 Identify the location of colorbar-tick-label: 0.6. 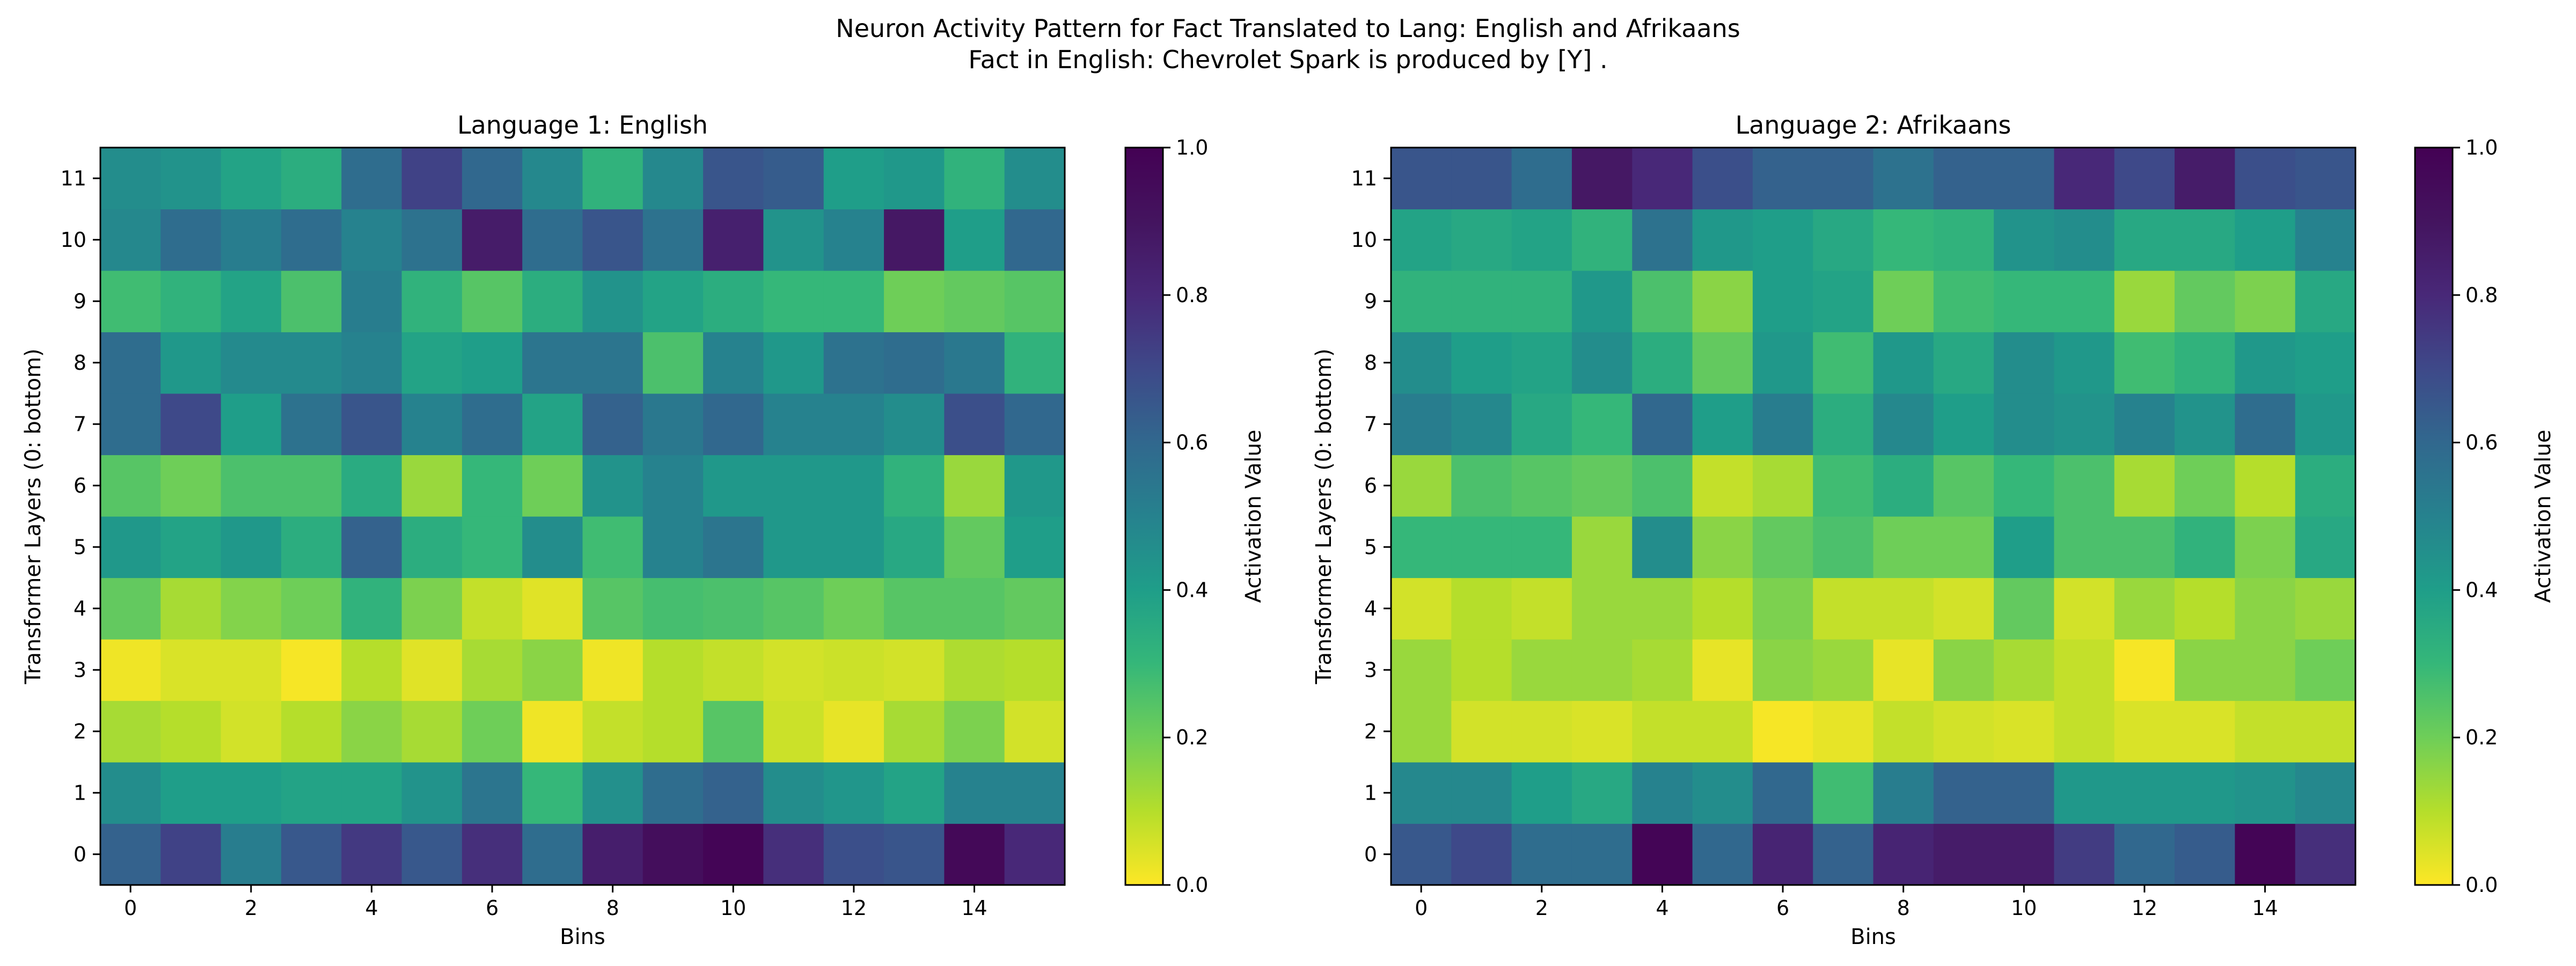
(2481, 443).